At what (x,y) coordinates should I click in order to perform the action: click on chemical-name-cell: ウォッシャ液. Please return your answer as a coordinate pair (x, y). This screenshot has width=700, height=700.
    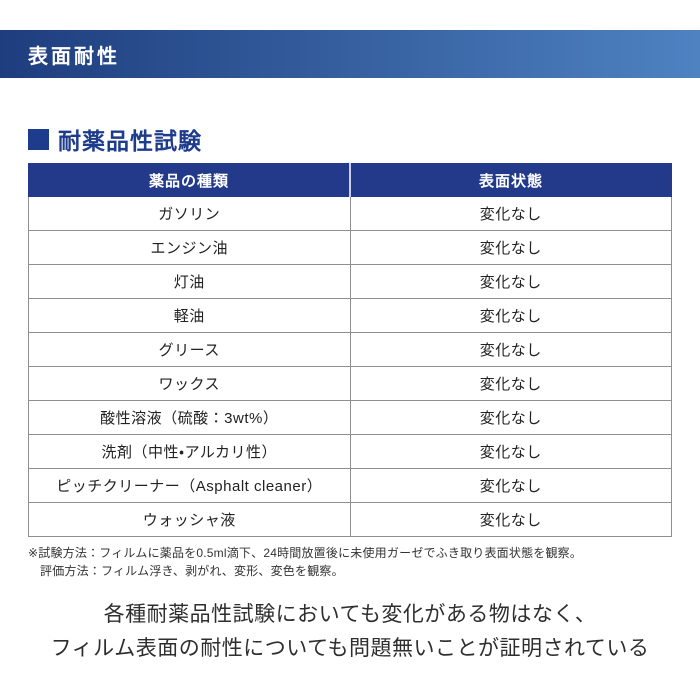
    Looking at the image, I should click on (189, 519).